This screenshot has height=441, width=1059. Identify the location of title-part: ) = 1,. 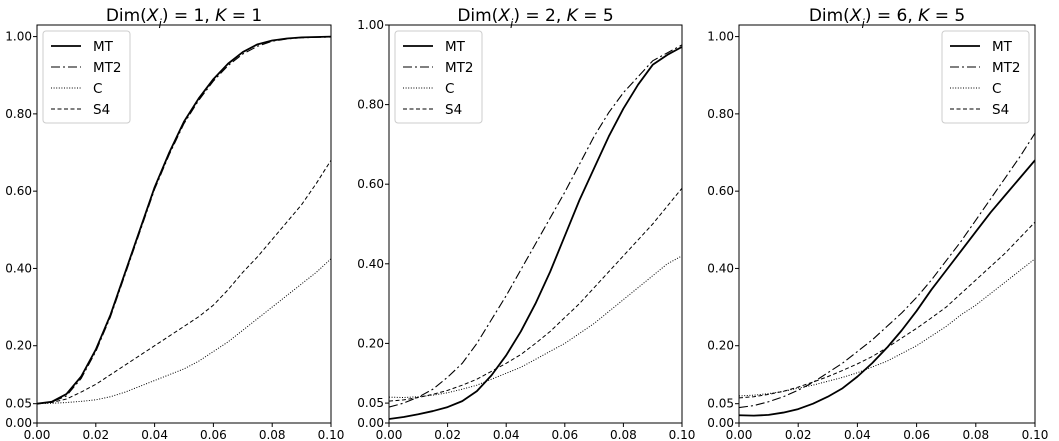
(188, 16).